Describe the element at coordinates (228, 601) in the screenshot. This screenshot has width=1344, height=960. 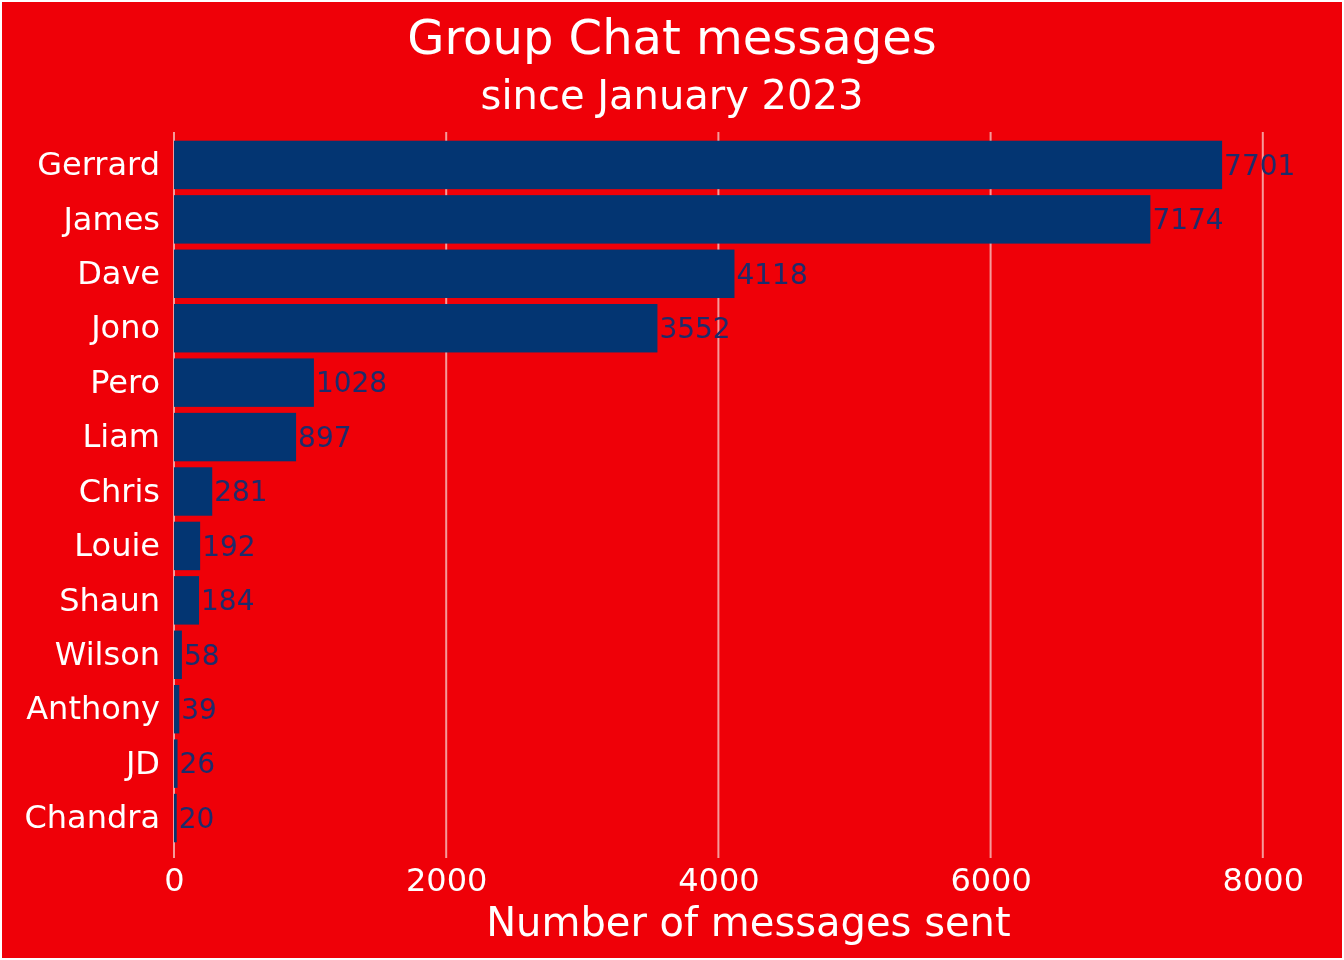
I see `data-label: 184` at that location.